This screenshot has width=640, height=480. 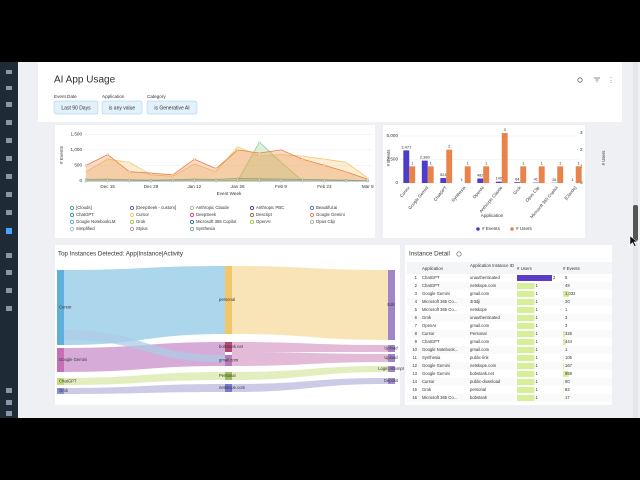 What do you see at coordinates (459, 254) in the screenshot?
I see `info-icon` at bounding box center [459, 254].